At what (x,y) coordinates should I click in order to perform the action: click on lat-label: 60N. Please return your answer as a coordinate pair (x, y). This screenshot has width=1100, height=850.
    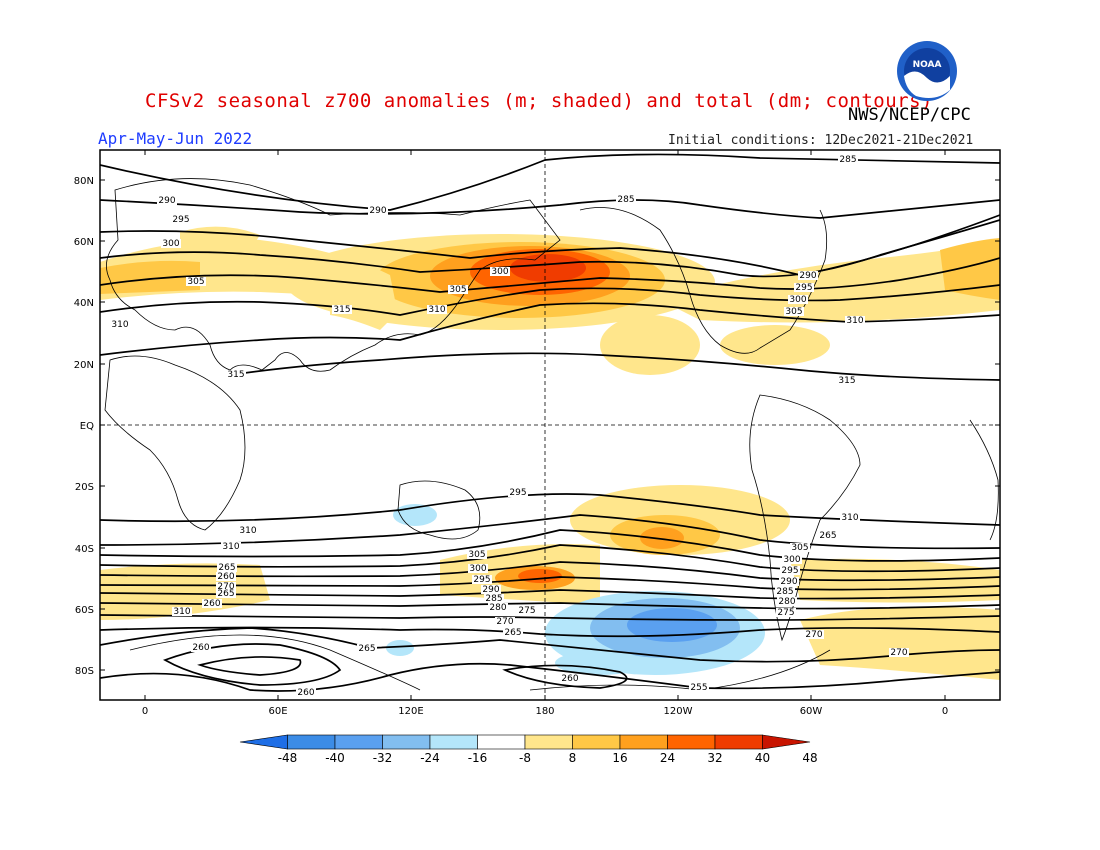
    Looking at the image, I should click on (84, 242).